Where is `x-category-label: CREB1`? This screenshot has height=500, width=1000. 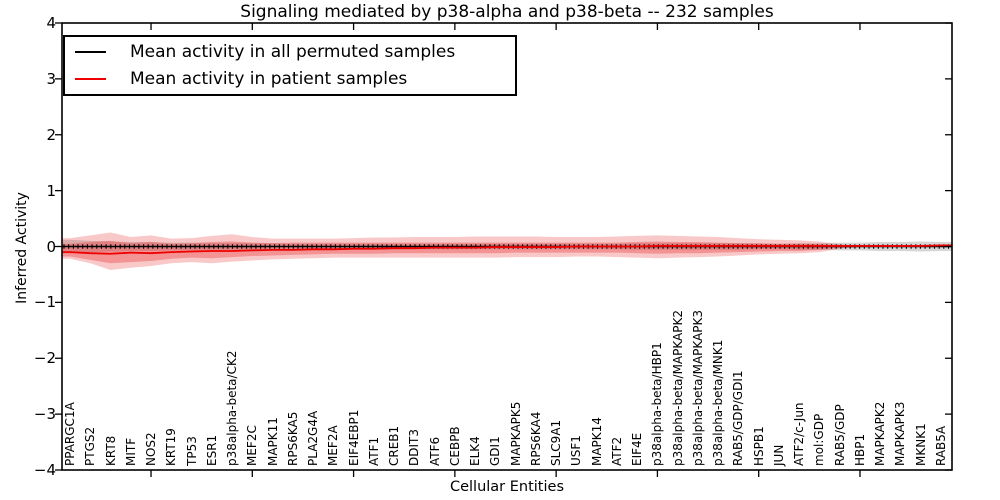
x-category-label: CREB1 is located at coordinates (394, 445).